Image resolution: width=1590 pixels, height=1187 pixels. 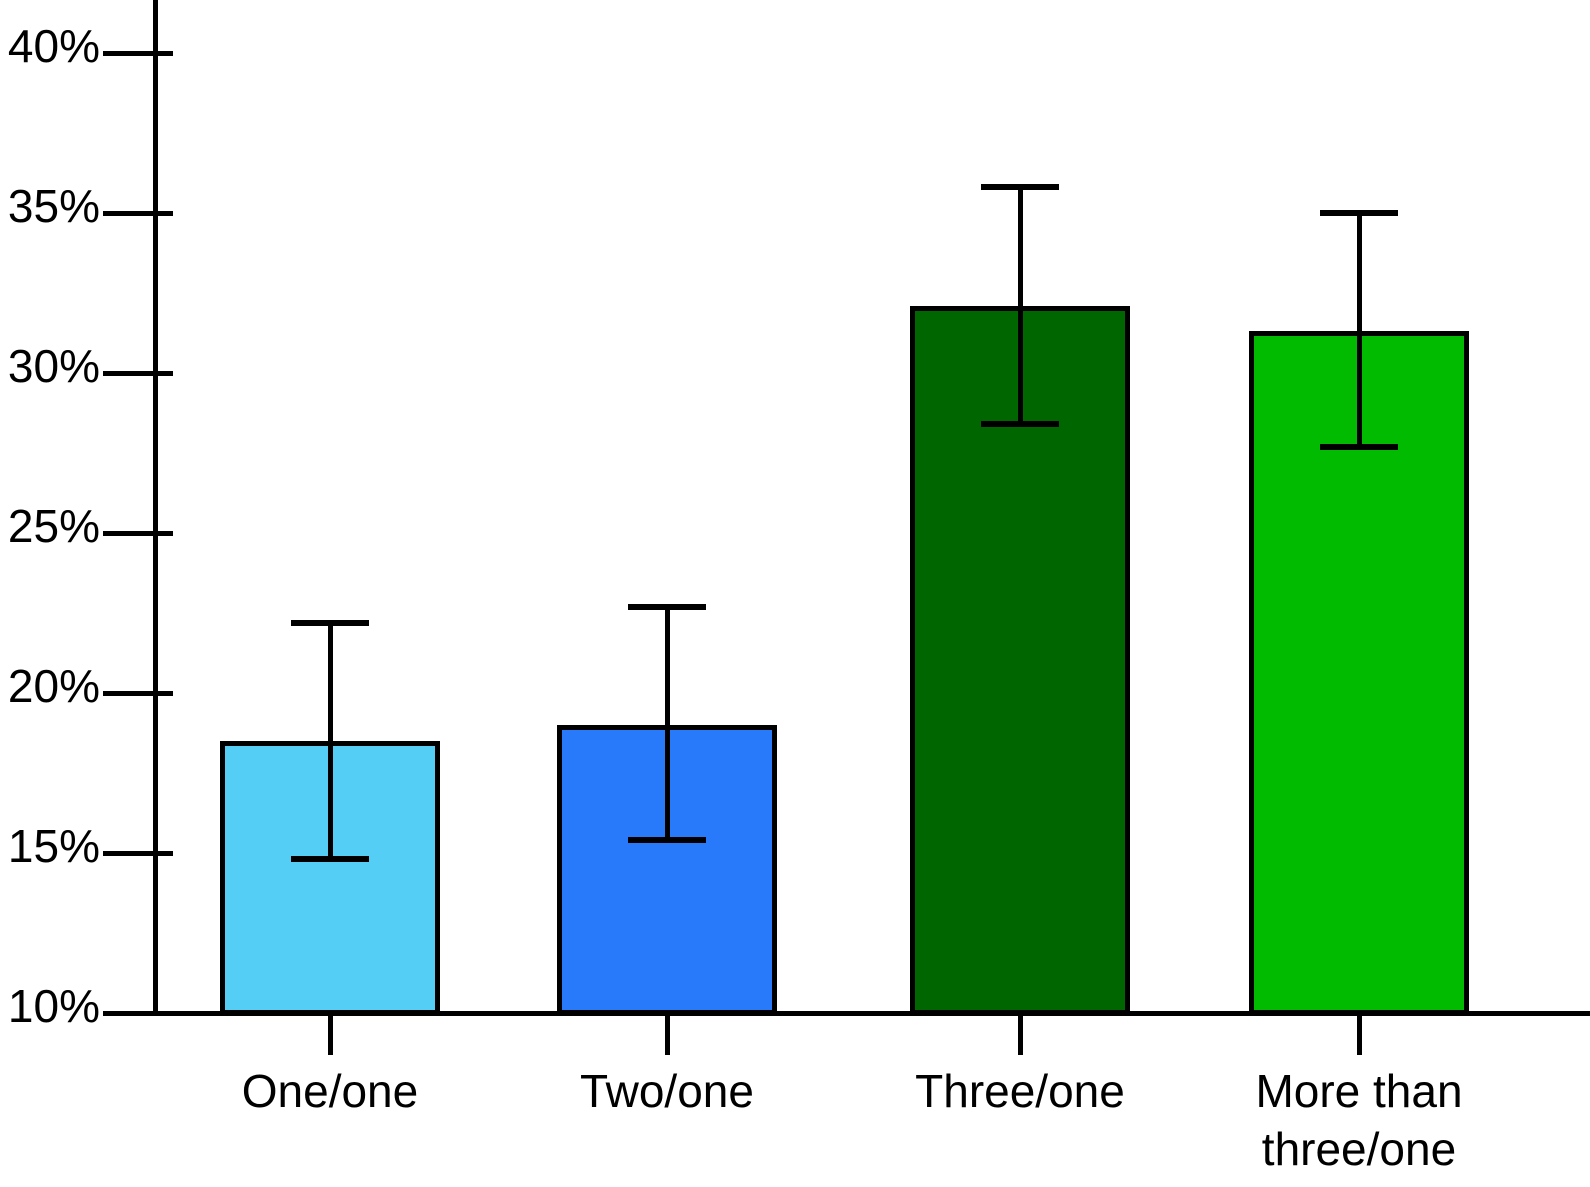 I want to click on error-bar-top-cap-one-one, so click(x=330, y=623).